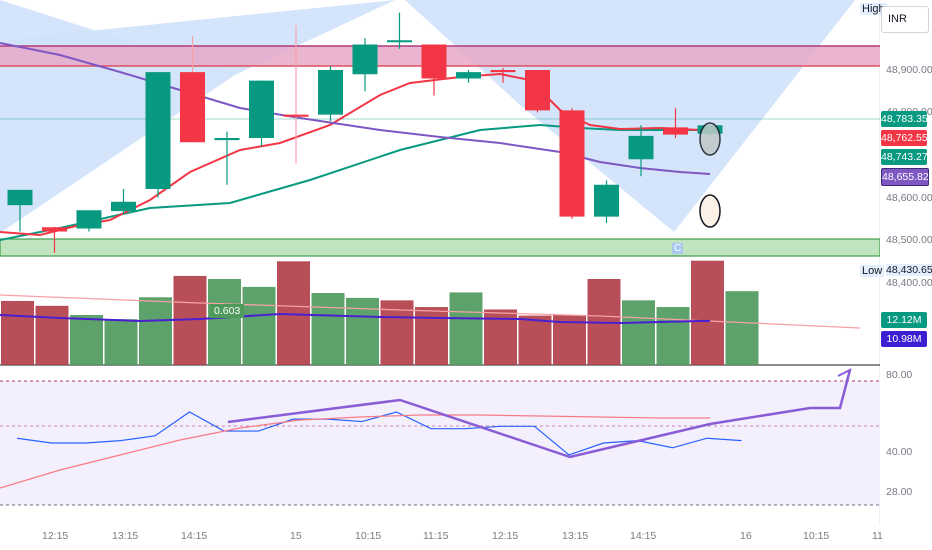  What do you see at coordinates (904, 339) in the screenshot?
I see `volume-ma-badge: 10.98M` at bounding box center [904, 339].